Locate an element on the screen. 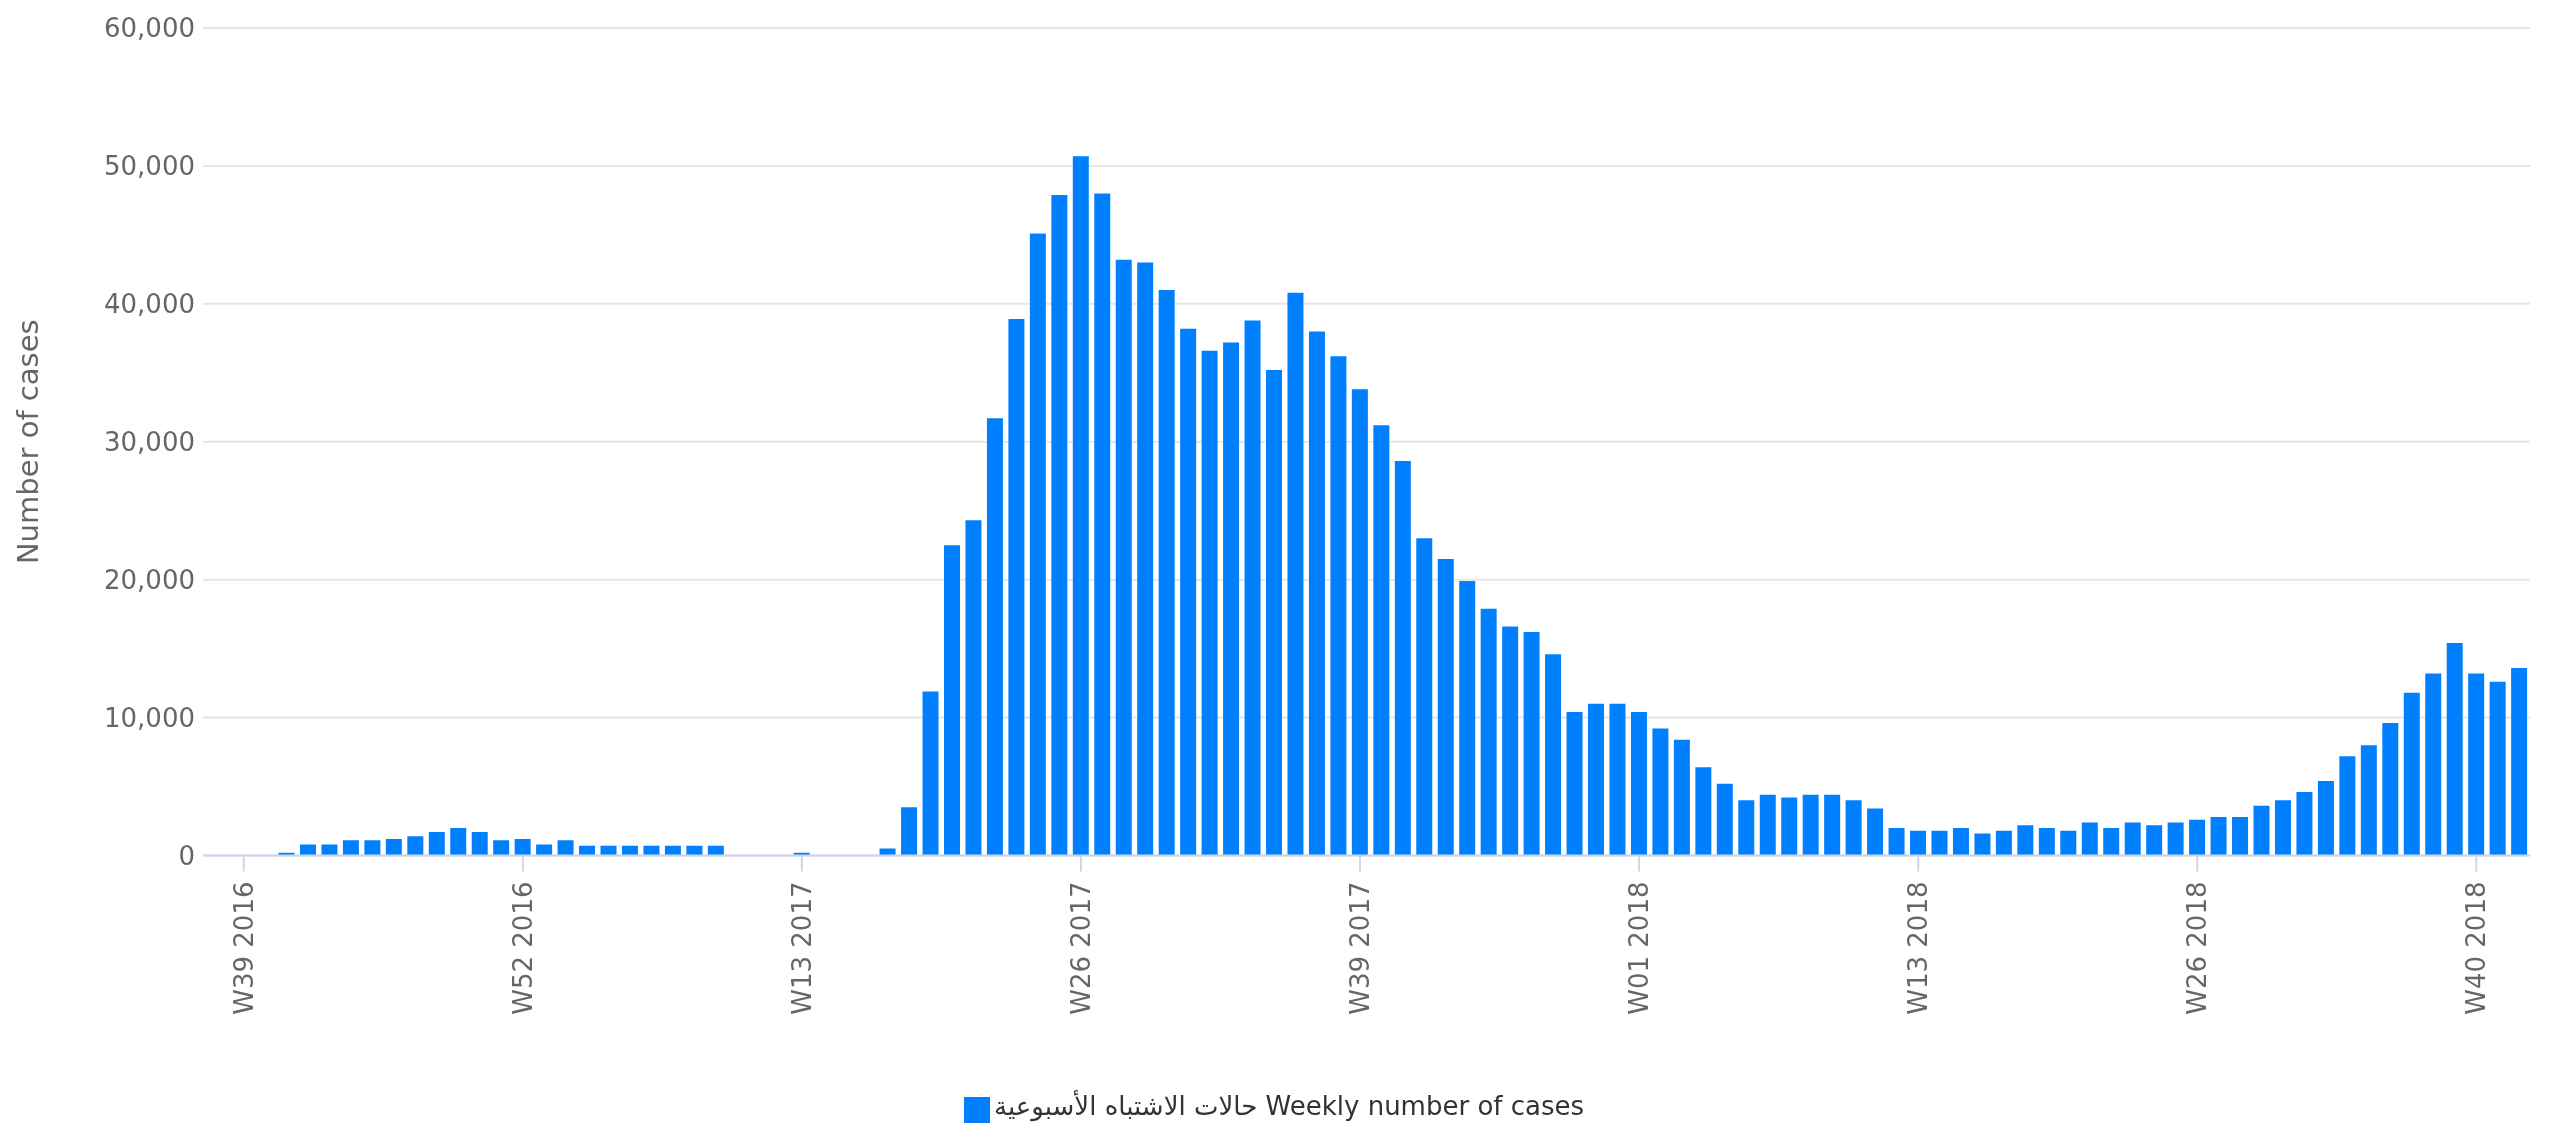 This screenshot has height=1139, width=2553. x-tick-label: W26 2017 is located at coordinates (1080, 948).